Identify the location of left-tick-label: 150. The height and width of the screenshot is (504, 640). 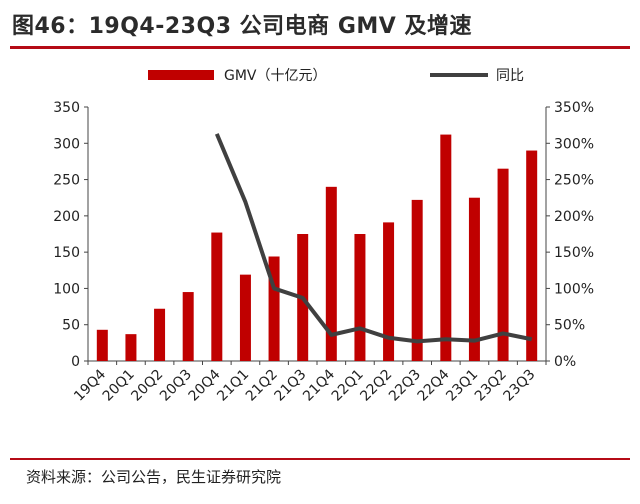
(66, 253).